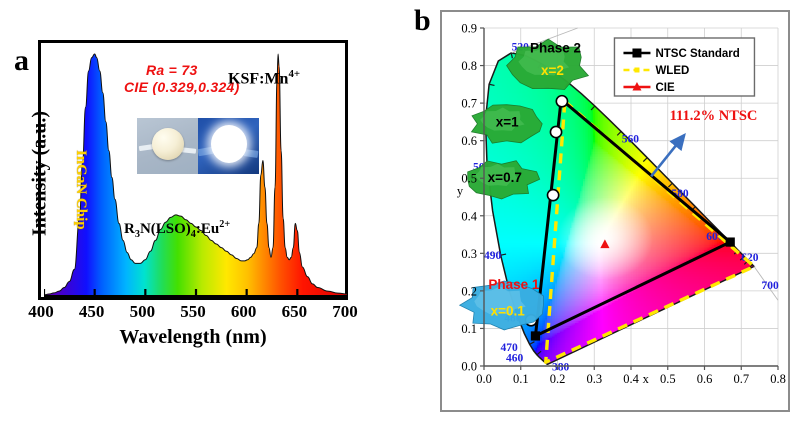 The height and width of the screenshot is (422, 798). Describe the element at coordinates (637, 86) in the screenshot. I see `legend-marker-cie` at that location.